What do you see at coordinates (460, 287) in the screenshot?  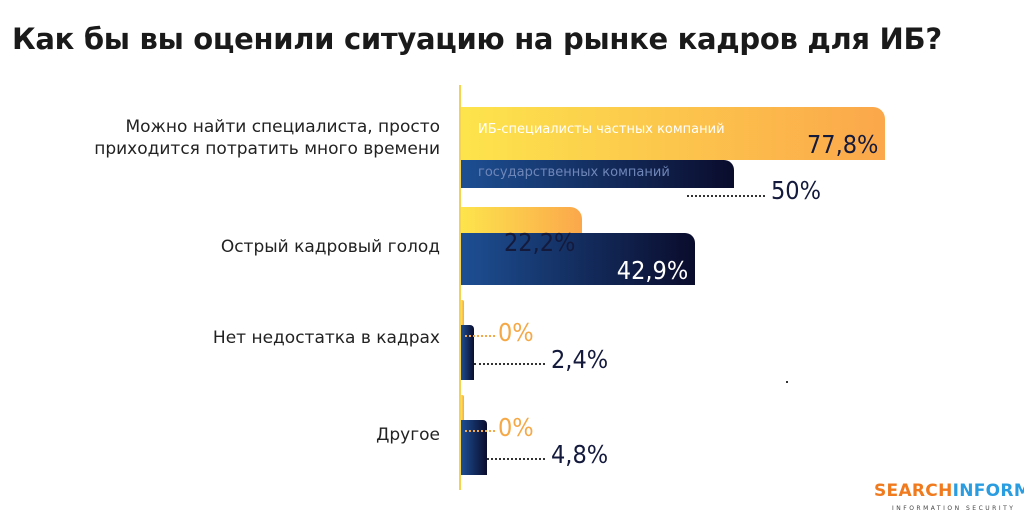 I see `y-axis-line` at bounding box center [460, 287].